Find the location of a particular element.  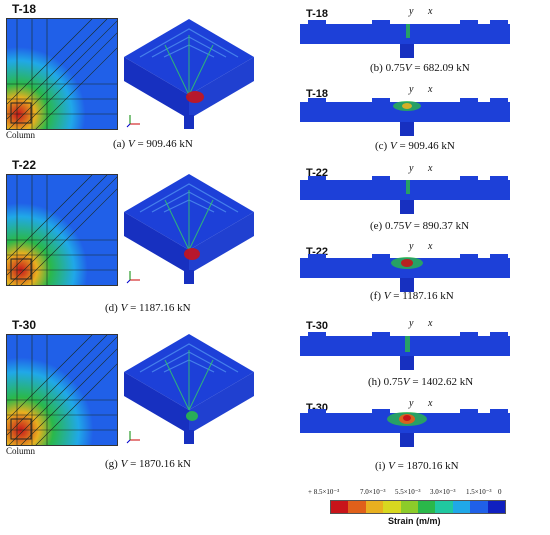

caption: (g) V = 1870.16 kN is located at coordinates (148, 464).